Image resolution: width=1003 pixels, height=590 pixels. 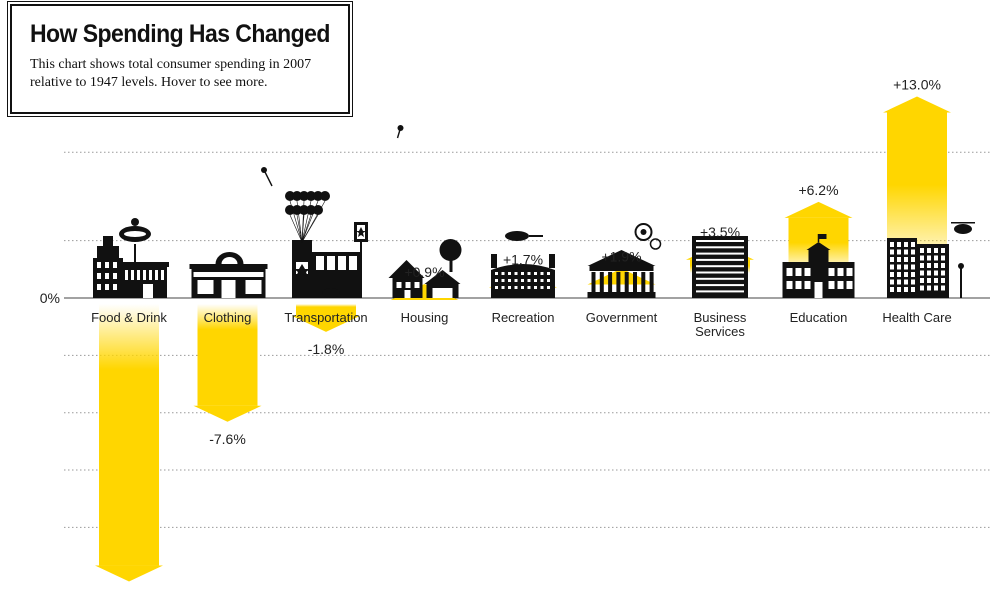 I want to click on tree, so click(x=450, y=250).